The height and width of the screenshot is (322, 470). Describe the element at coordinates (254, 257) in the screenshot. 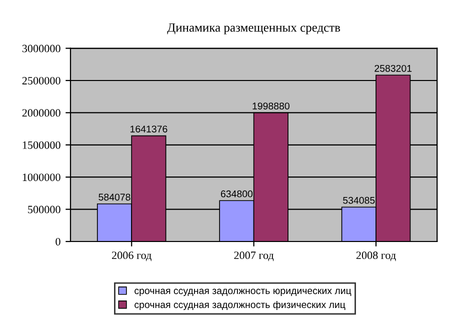

I see `x-tick-label: 2007 год` at that location.